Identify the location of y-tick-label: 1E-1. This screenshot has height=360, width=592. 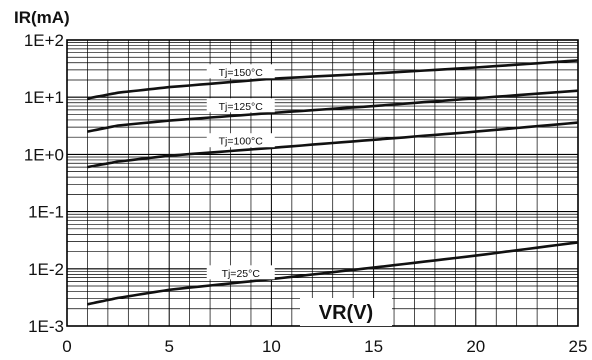
(46, 212).